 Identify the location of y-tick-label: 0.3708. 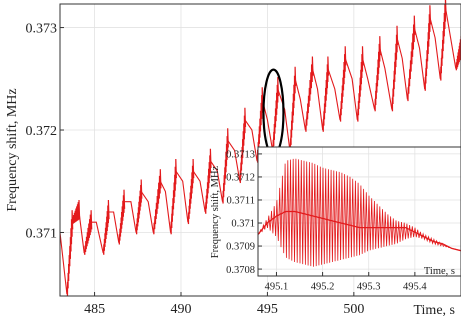
(240, 270).